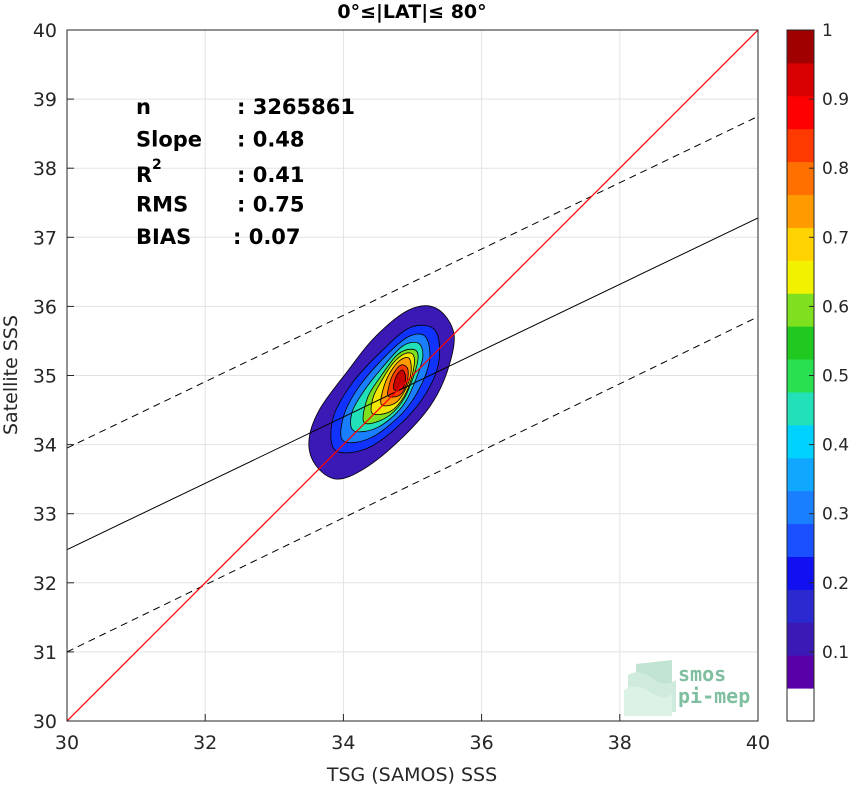 This screenshot has height=787, width=855. I want to click on logo-waves-icon, so click(650, 688).